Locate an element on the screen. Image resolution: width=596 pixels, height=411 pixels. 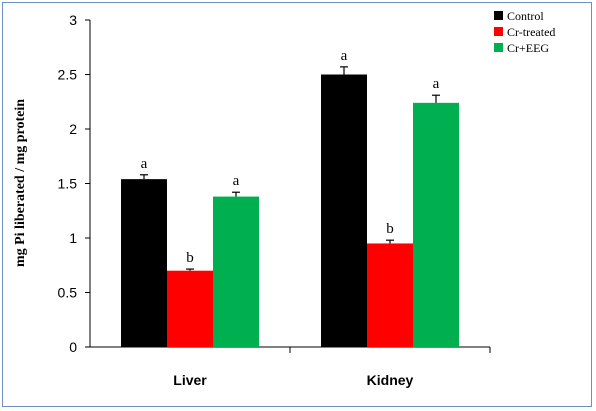
y-tick-label: 1.5 is located at coordinates (68, 184).